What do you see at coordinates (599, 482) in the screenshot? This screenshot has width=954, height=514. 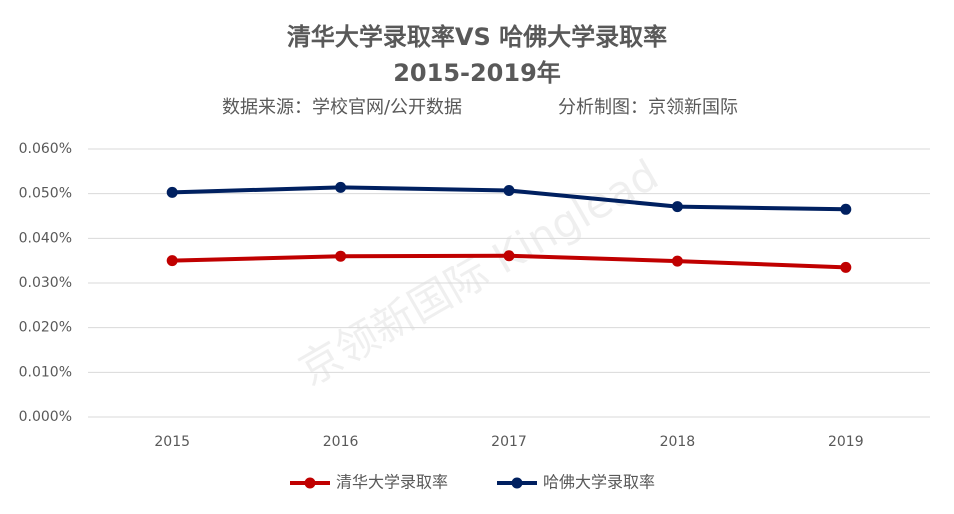 I see `legend-label: 哈佛大学录取率` at bounding box center [599, 482].